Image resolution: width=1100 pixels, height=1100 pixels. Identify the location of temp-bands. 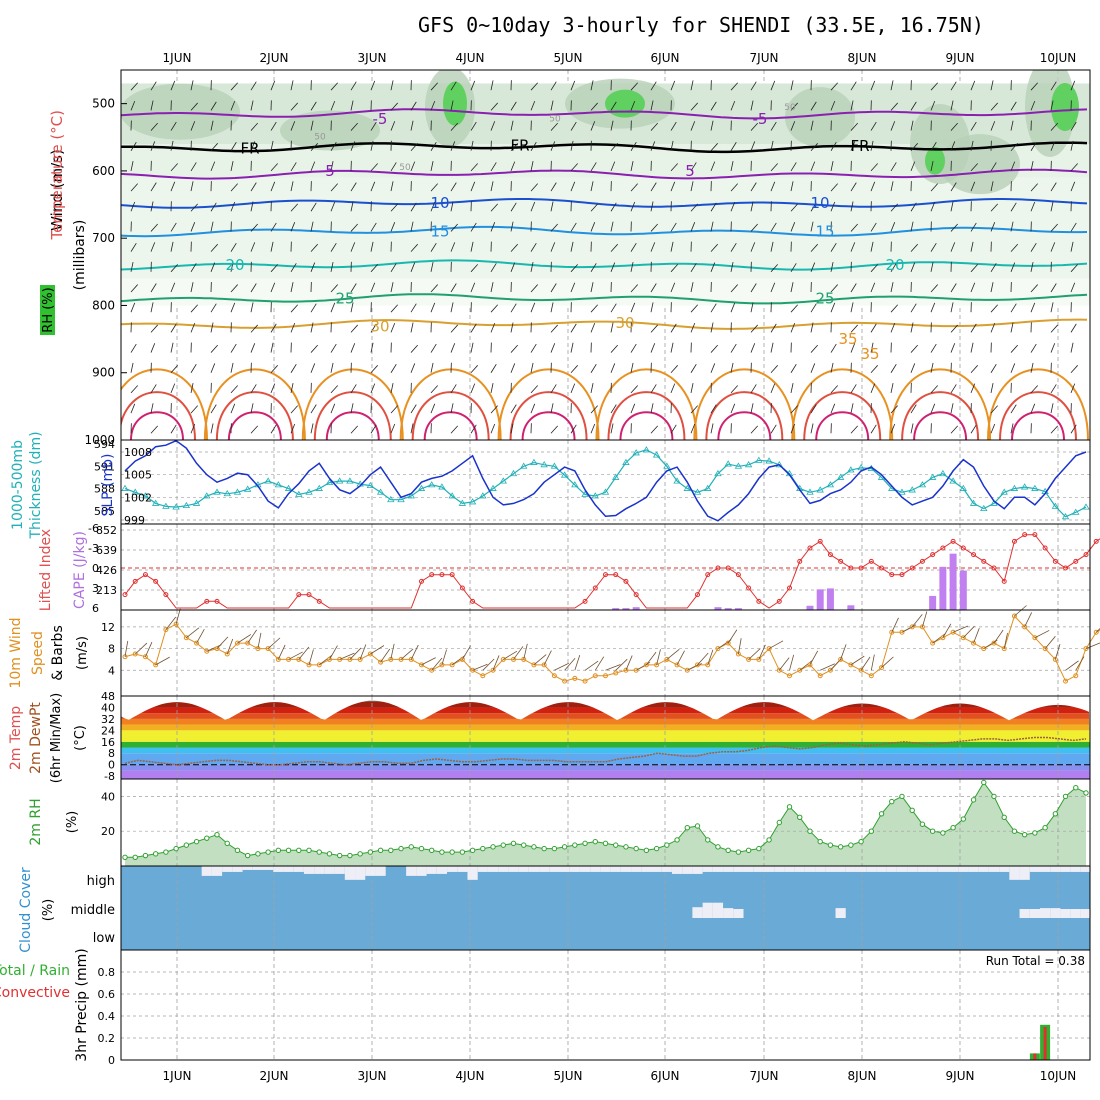
(605, 739).